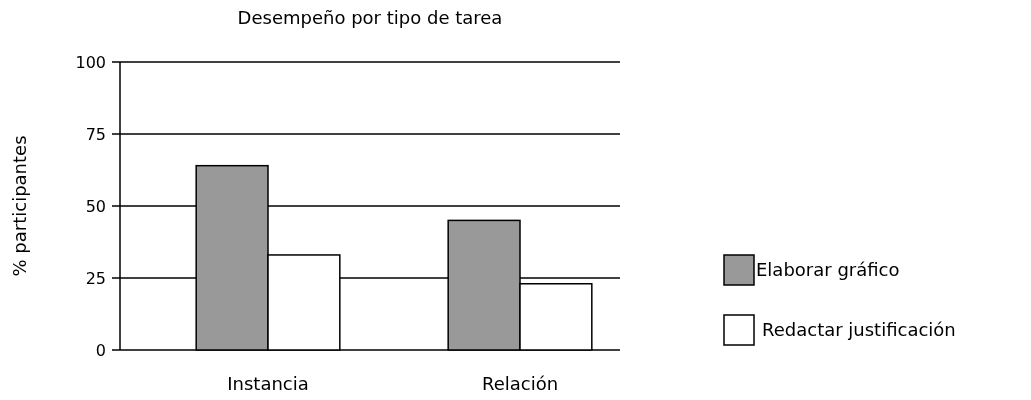 The width and height of the screenshot is (1031, 400). Describe the element at coordinates (859, 330) in the screenshot. I see `legend-label: Redactar justificación` at that location.